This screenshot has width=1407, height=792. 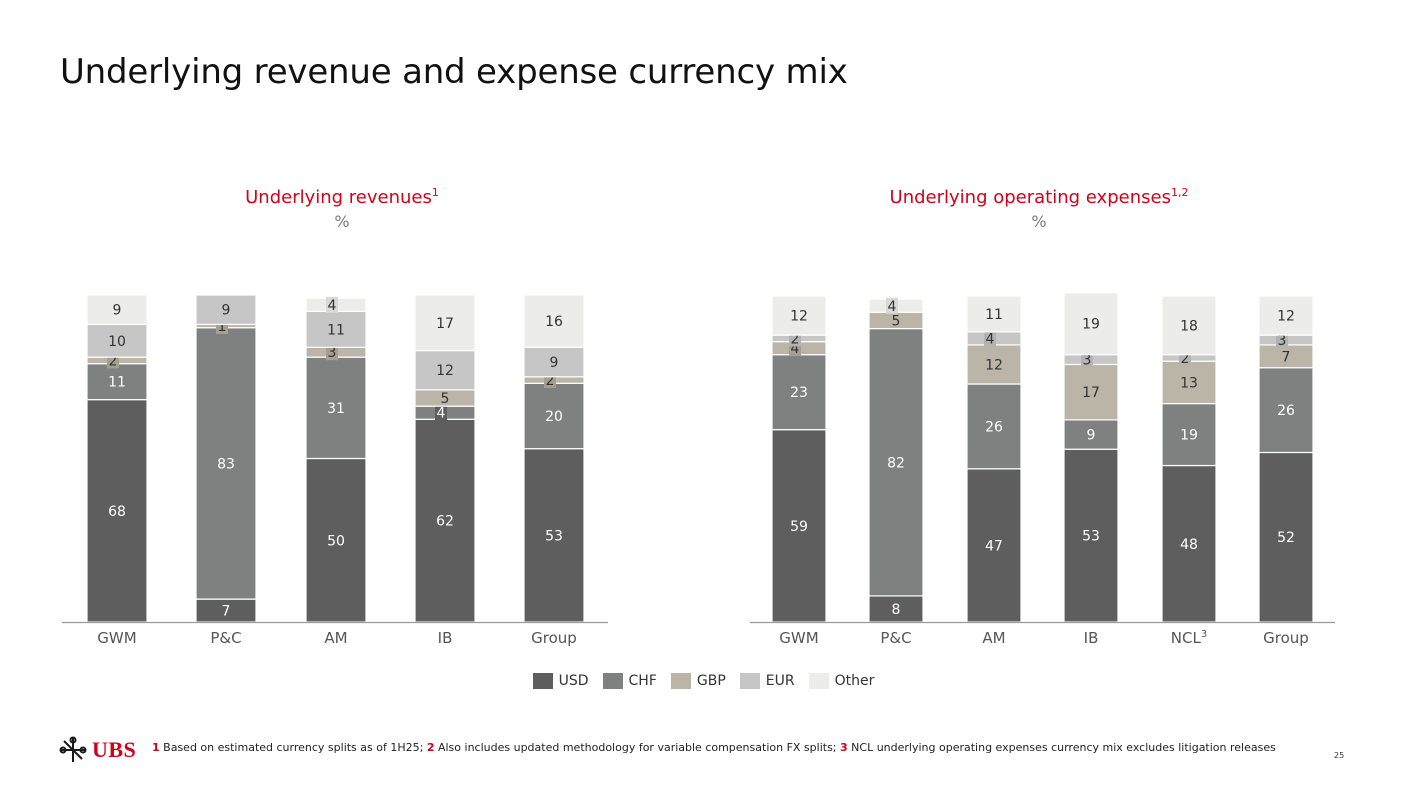 I want to click on exp-value-ncl-gbp: 13, so click(x=1189, y=383).